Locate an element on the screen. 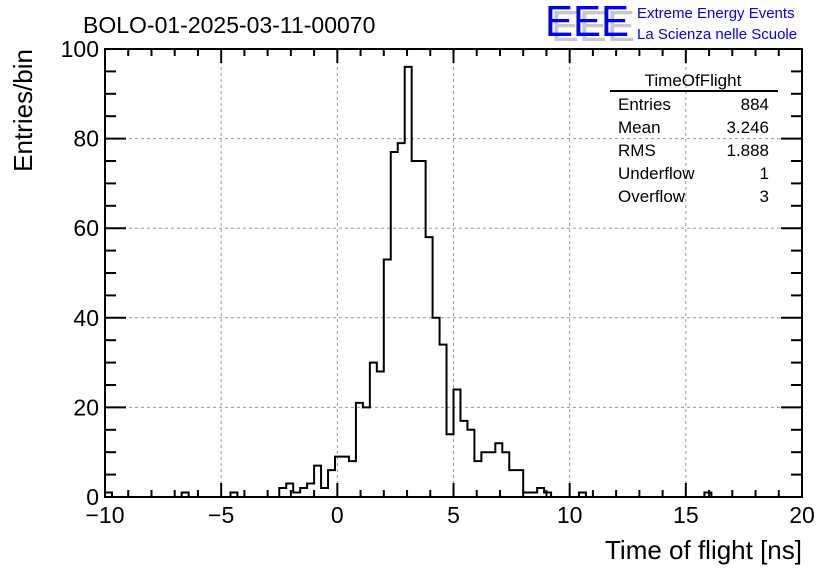  x-tick-labels: −10 −5 0 5 10 15 20 is located at coordinates (449, 515).